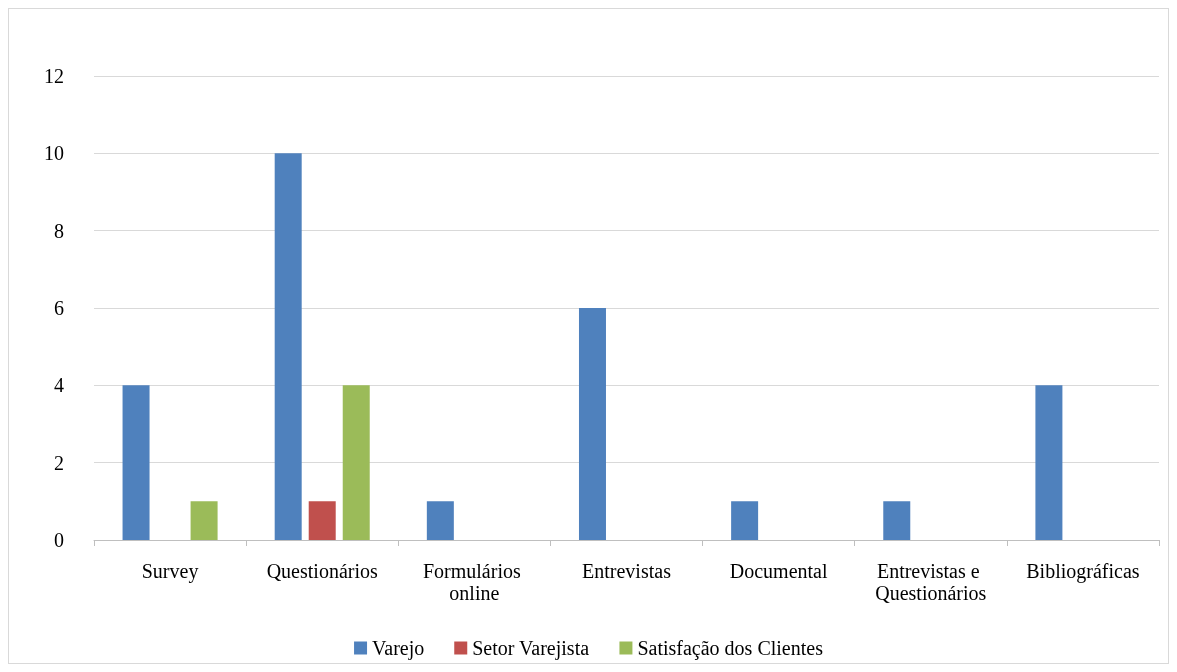  What do you see at coordinates (59, 540) in the screenshot?
I see `y-tick-label: 0` at bounding box center [59, 540].